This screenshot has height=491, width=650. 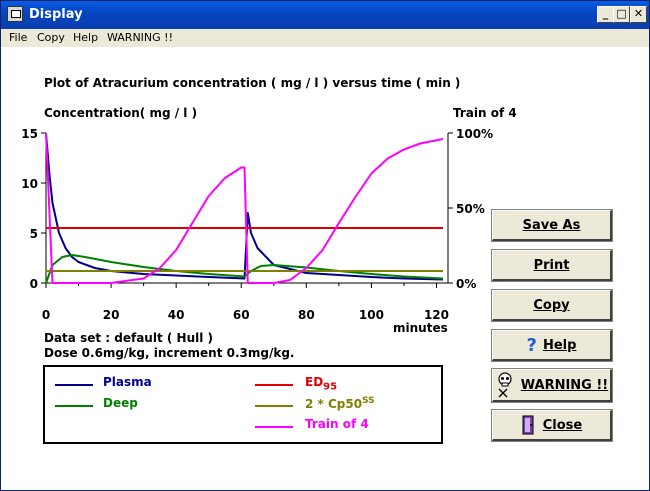 What do you see at coordinates (306, 315) in the screenshot?
I see `x-tick-label-80: 80` at bounding box center [306, 315].